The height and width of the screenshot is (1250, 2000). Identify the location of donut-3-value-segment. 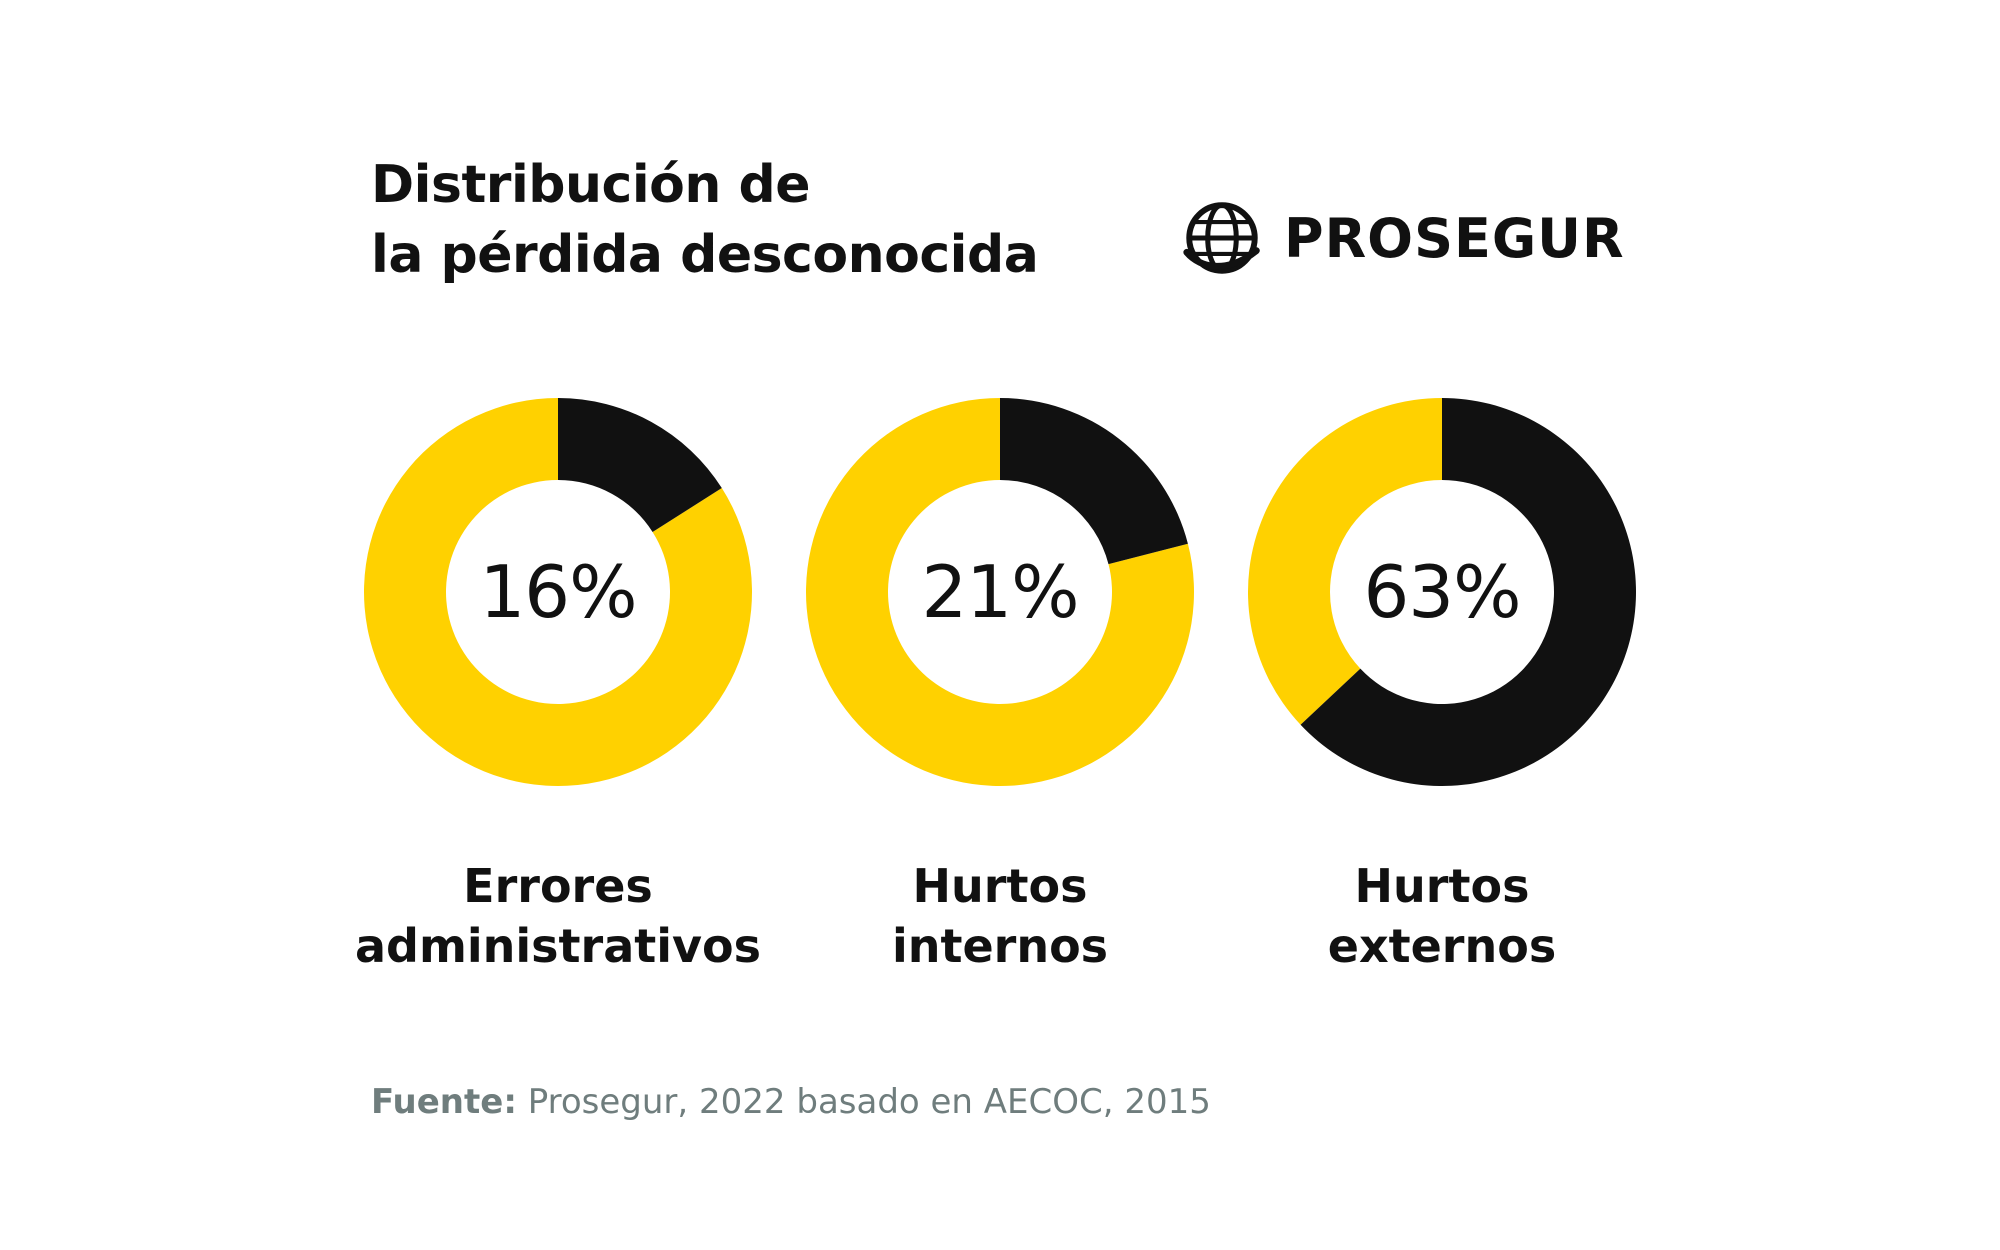
(1468, 592).